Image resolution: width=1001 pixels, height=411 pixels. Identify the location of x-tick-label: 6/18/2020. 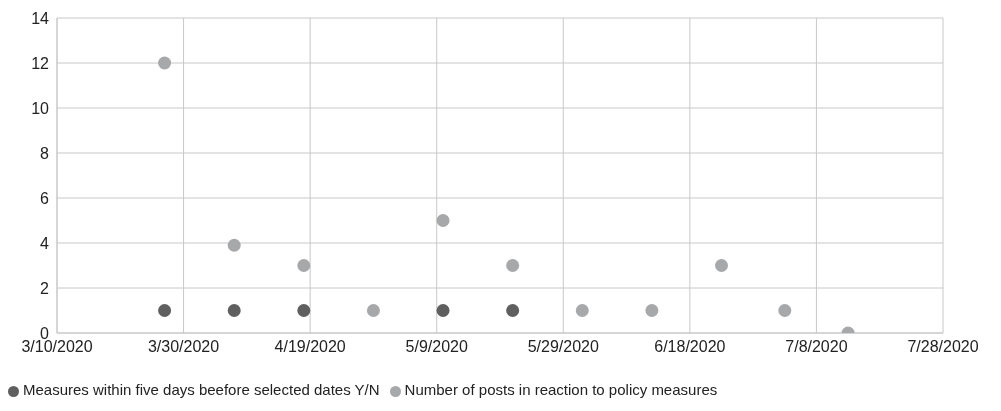
(690, 347).